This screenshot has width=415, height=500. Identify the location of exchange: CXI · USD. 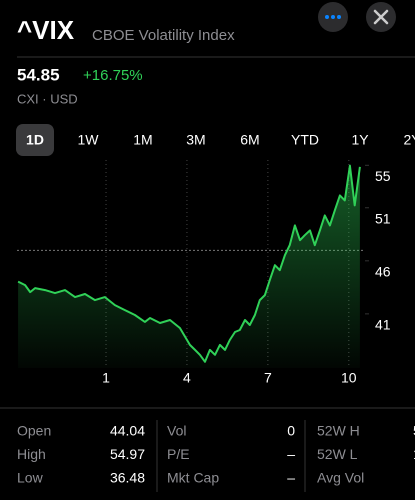
(47, 98).